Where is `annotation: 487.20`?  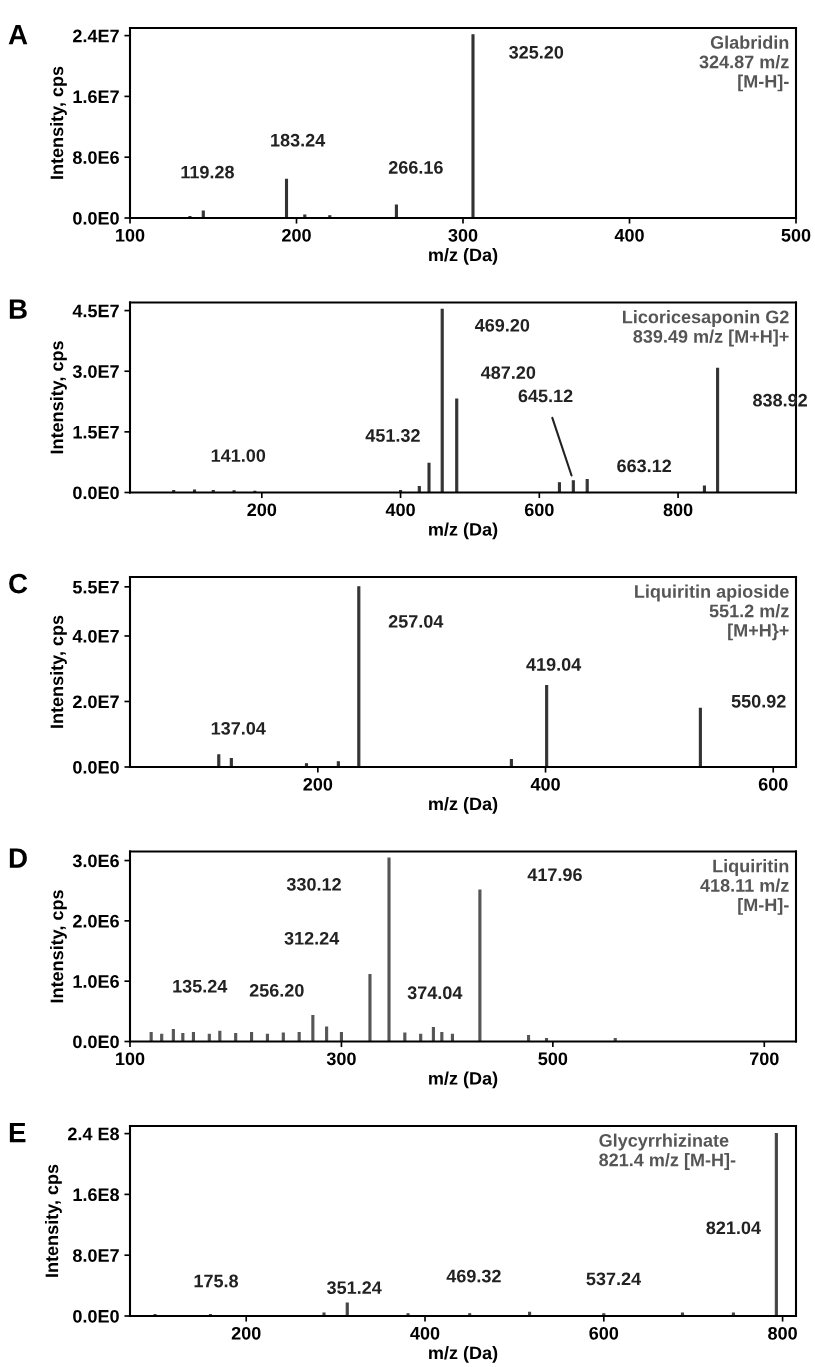
annotation: 487.20 is located at coordinates (508, 372).